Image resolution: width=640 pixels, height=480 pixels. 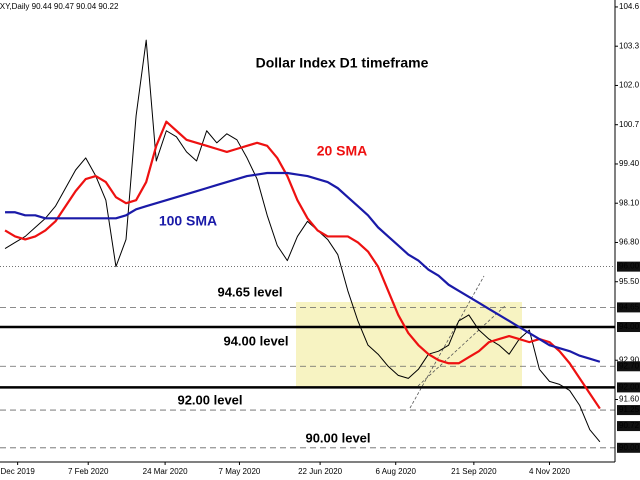 I want to click on y-tick-label: 100.7, so click(x=629, y=124).